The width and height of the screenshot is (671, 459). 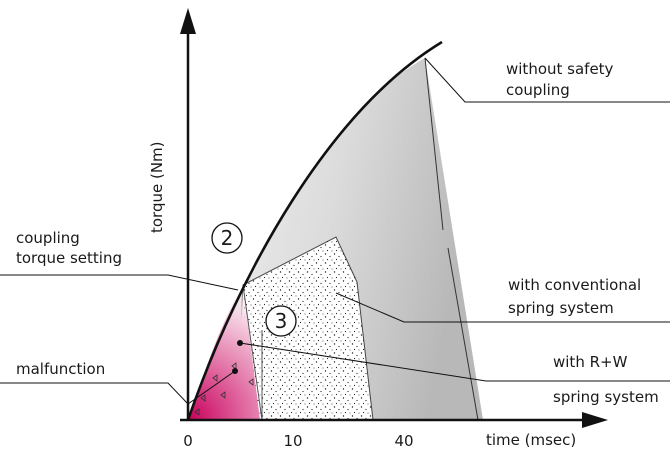 I want to click on x-axis-label: time (msec), so click(x=531, y=440).